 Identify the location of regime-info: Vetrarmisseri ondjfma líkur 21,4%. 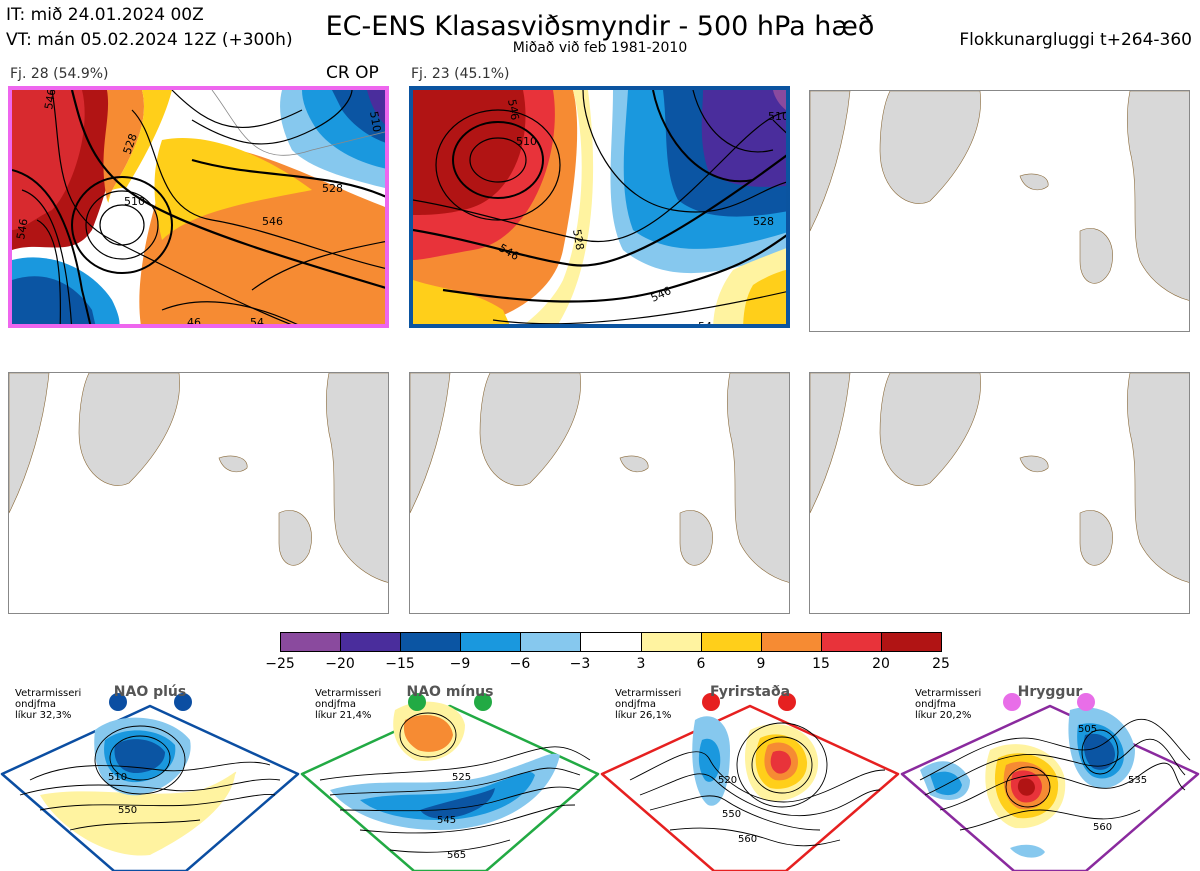
(348, 704).